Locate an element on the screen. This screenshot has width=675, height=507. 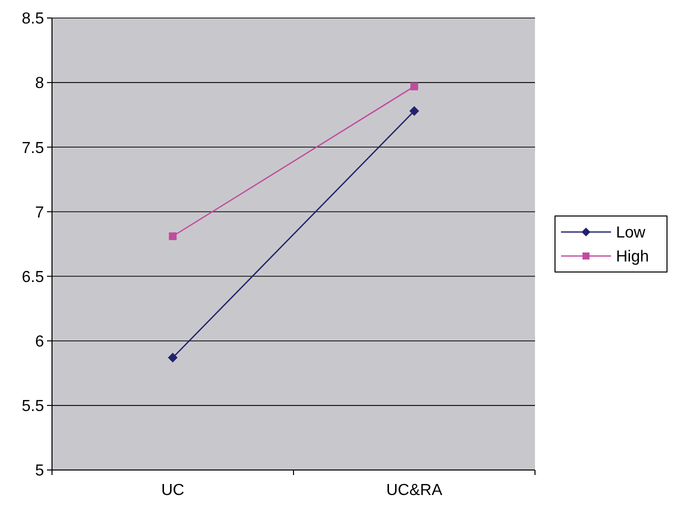
y-tick-label: 8 is located at coordinates (39, 83).